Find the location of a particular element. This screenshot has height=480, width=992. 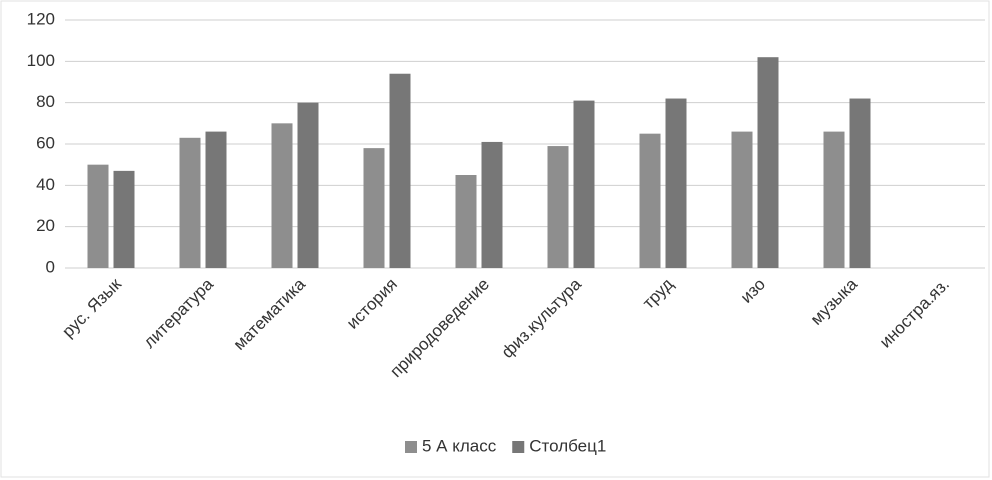

y-tick-label: 120 is located at coordinates (41, 18).